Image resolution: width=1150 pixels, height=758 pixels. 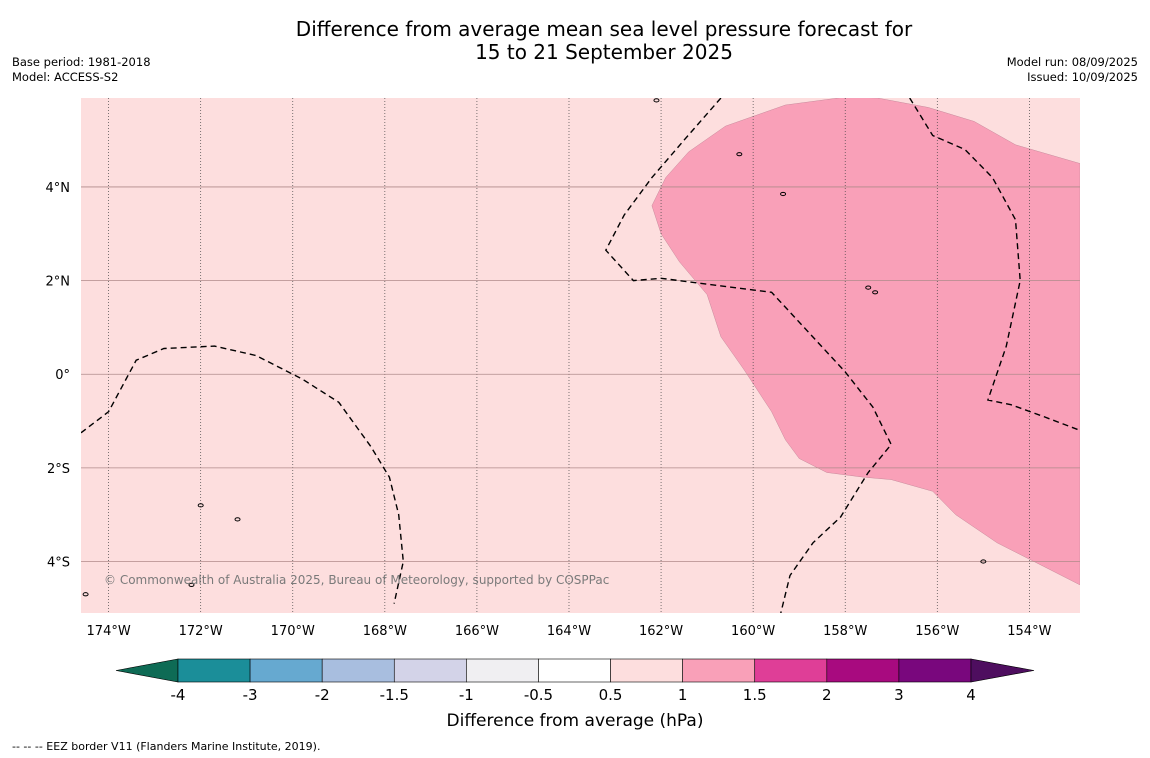 What do you see at coordinates (58, 188) in the screenshot?
I see `lat-tick-label: 4°N` at bounding box center [58, 188].